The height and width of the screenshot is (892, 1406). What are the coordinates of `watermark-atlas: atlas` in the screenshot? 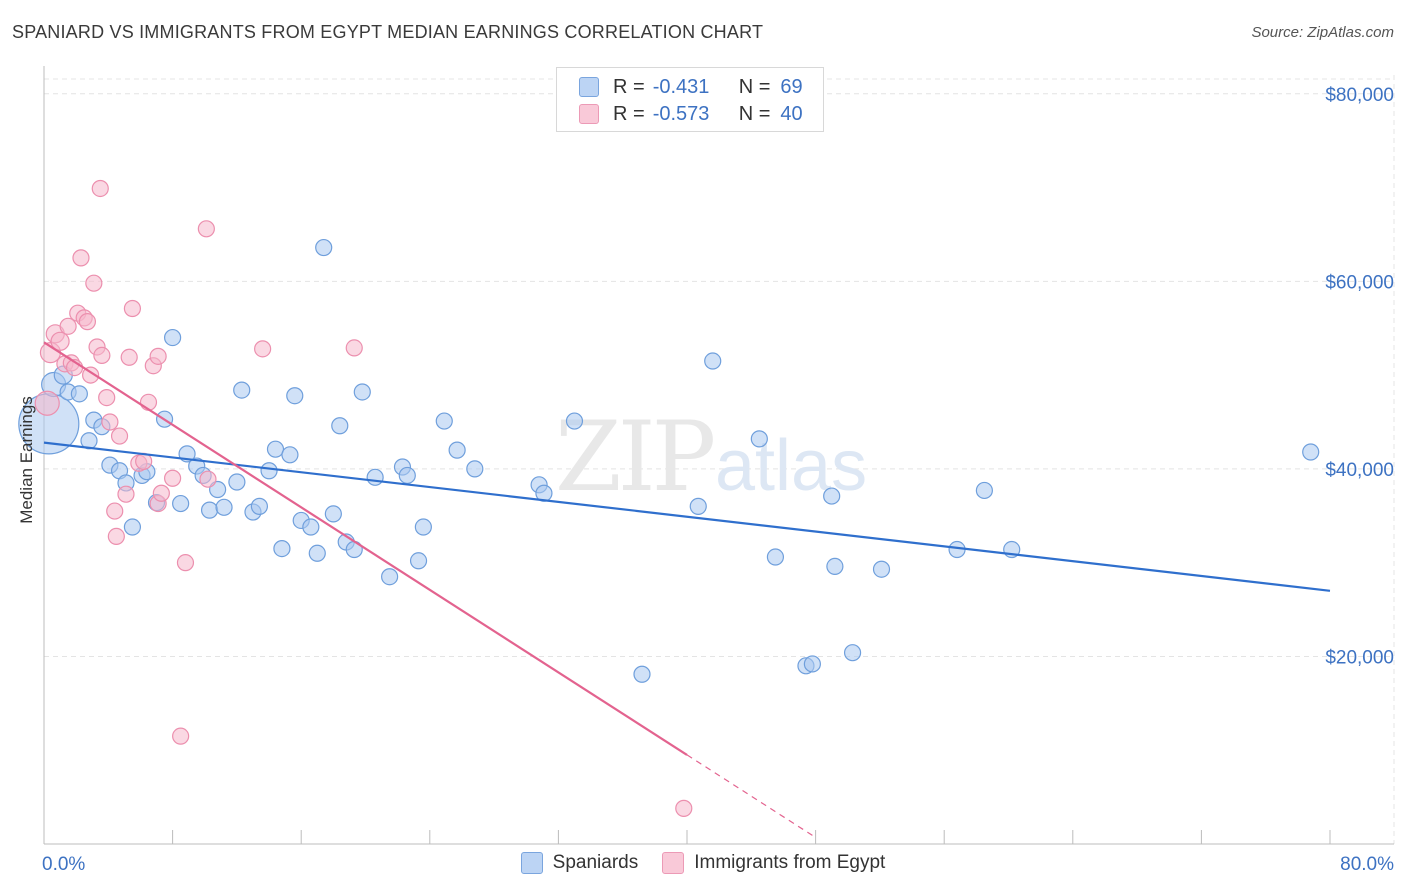 It's located at (791, 466).